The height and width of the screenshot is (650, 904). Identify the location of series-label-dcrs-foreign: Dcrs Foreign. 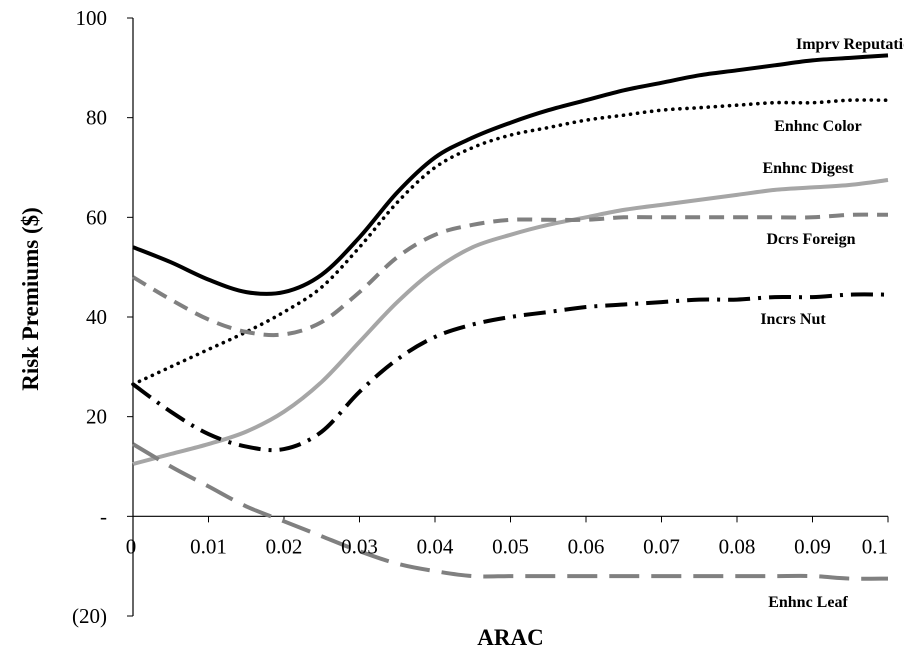
(810, 239).